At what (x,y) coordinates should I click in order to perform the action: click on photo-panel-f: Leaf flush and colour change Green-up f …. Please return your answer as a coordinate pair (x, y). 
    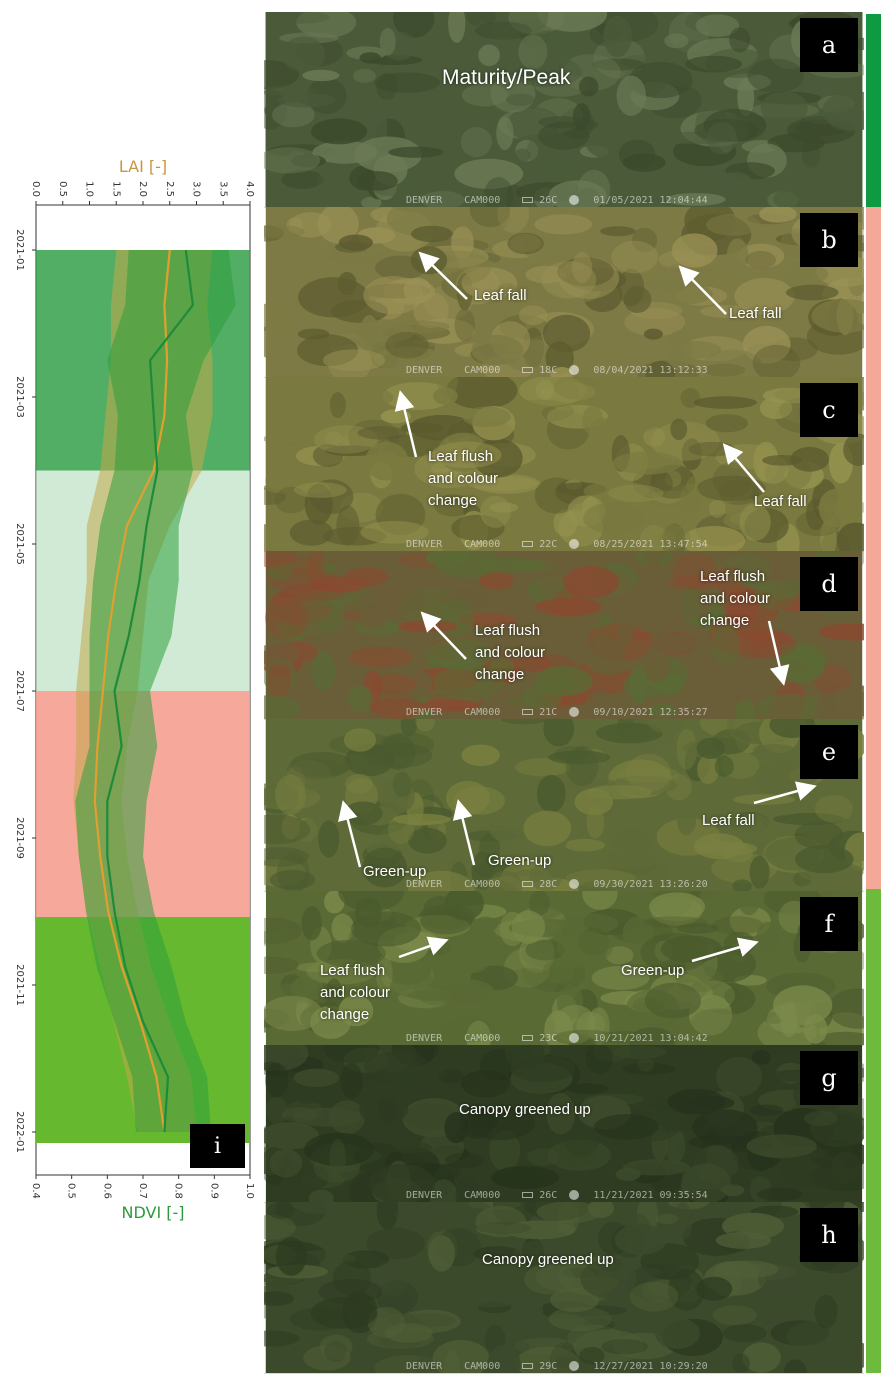
    Looking at the image, I should click on (564, 968).